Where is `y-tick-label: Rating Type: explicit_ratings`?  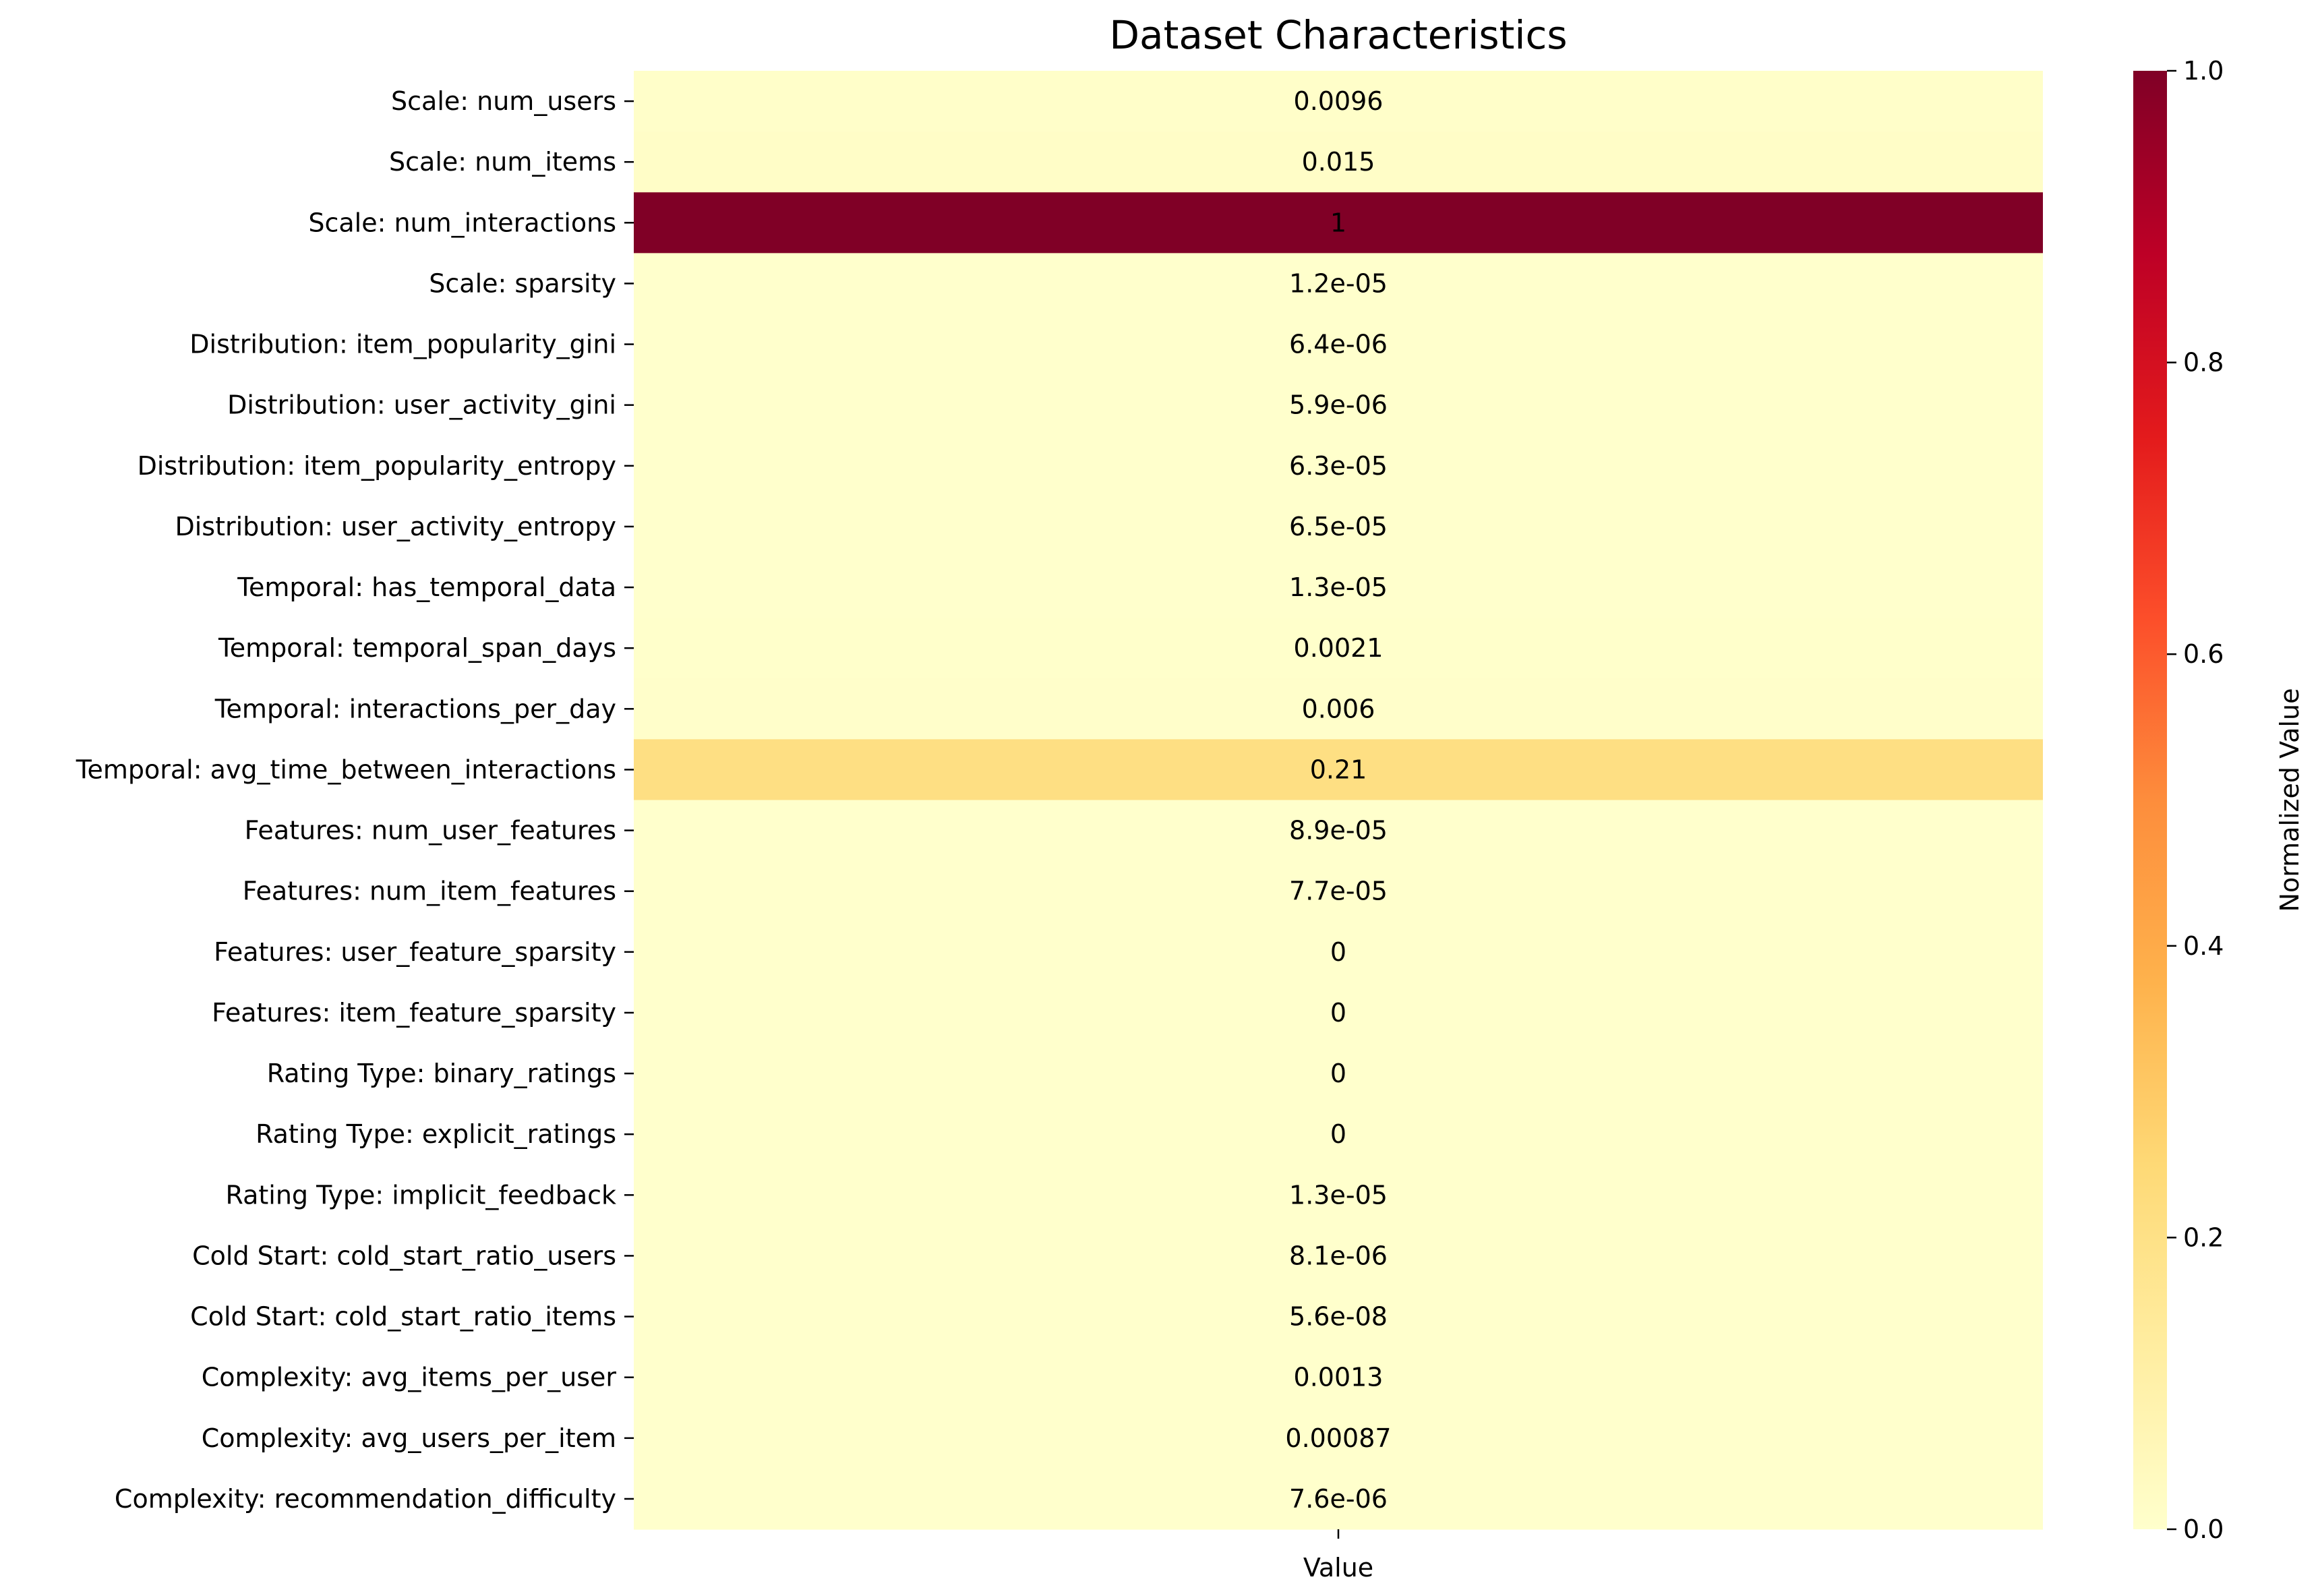 y-tick-label: Rating Type: explicit_ratings is located at coordinates (436, 1134).